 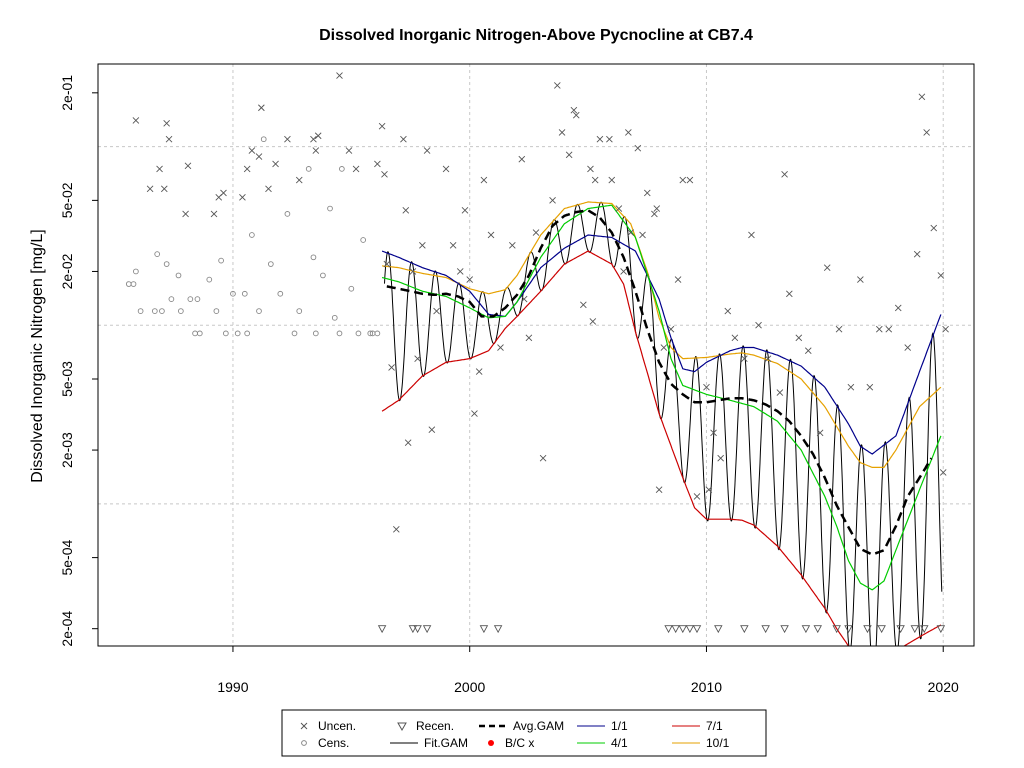 What do you see at coordinates (435, 726) in the screenshot?
I see `legend-label-2: Recen.` at bounding box center [435, 726].